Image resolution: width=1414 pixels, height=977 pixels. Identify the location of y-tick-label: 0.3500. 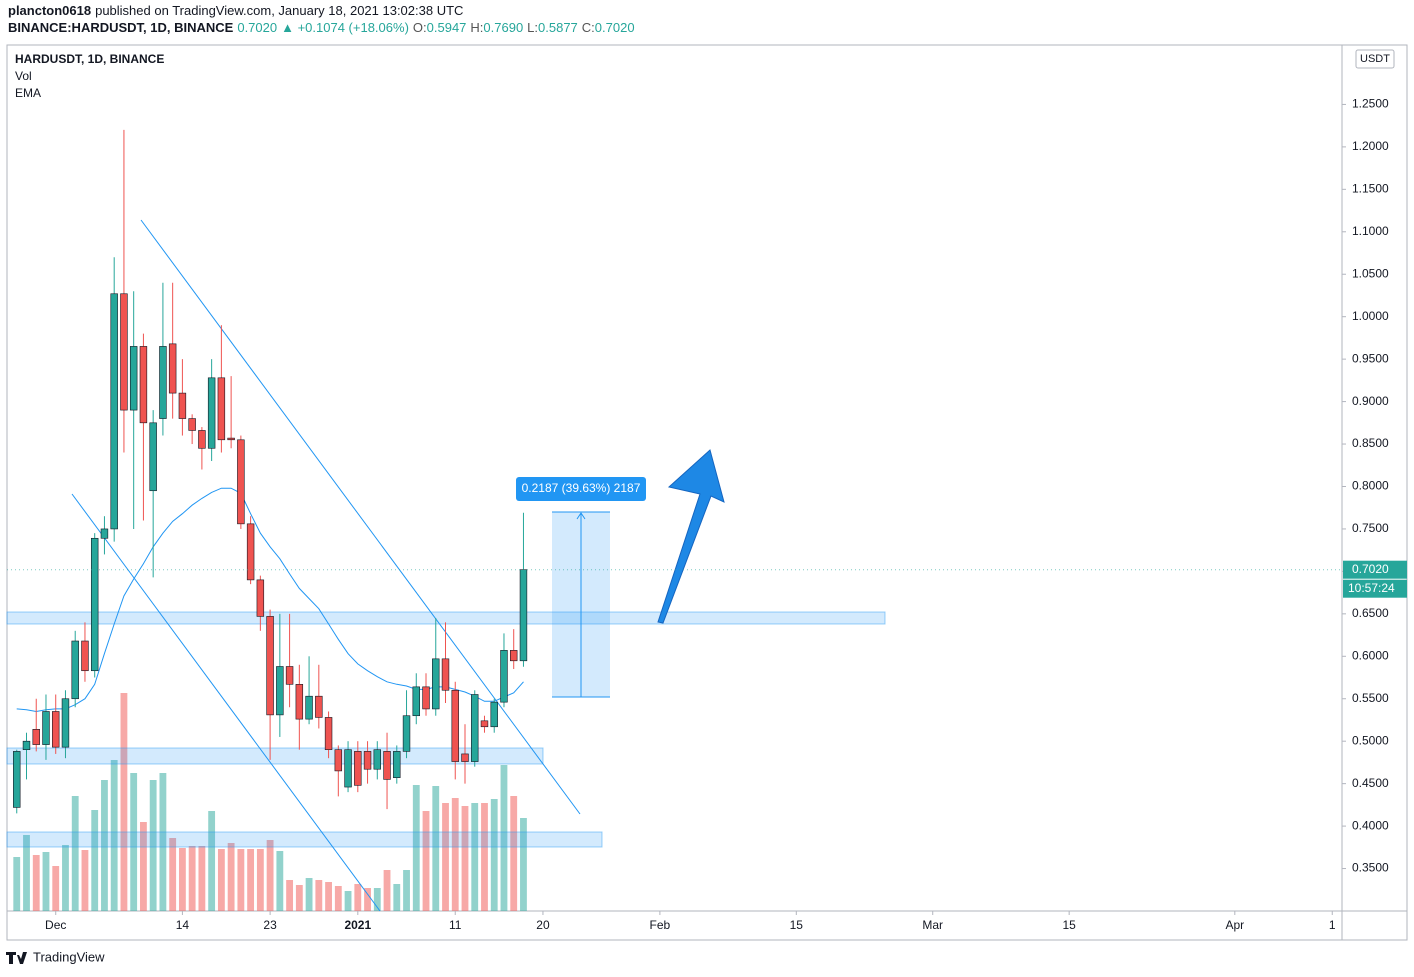
(1370, 868).